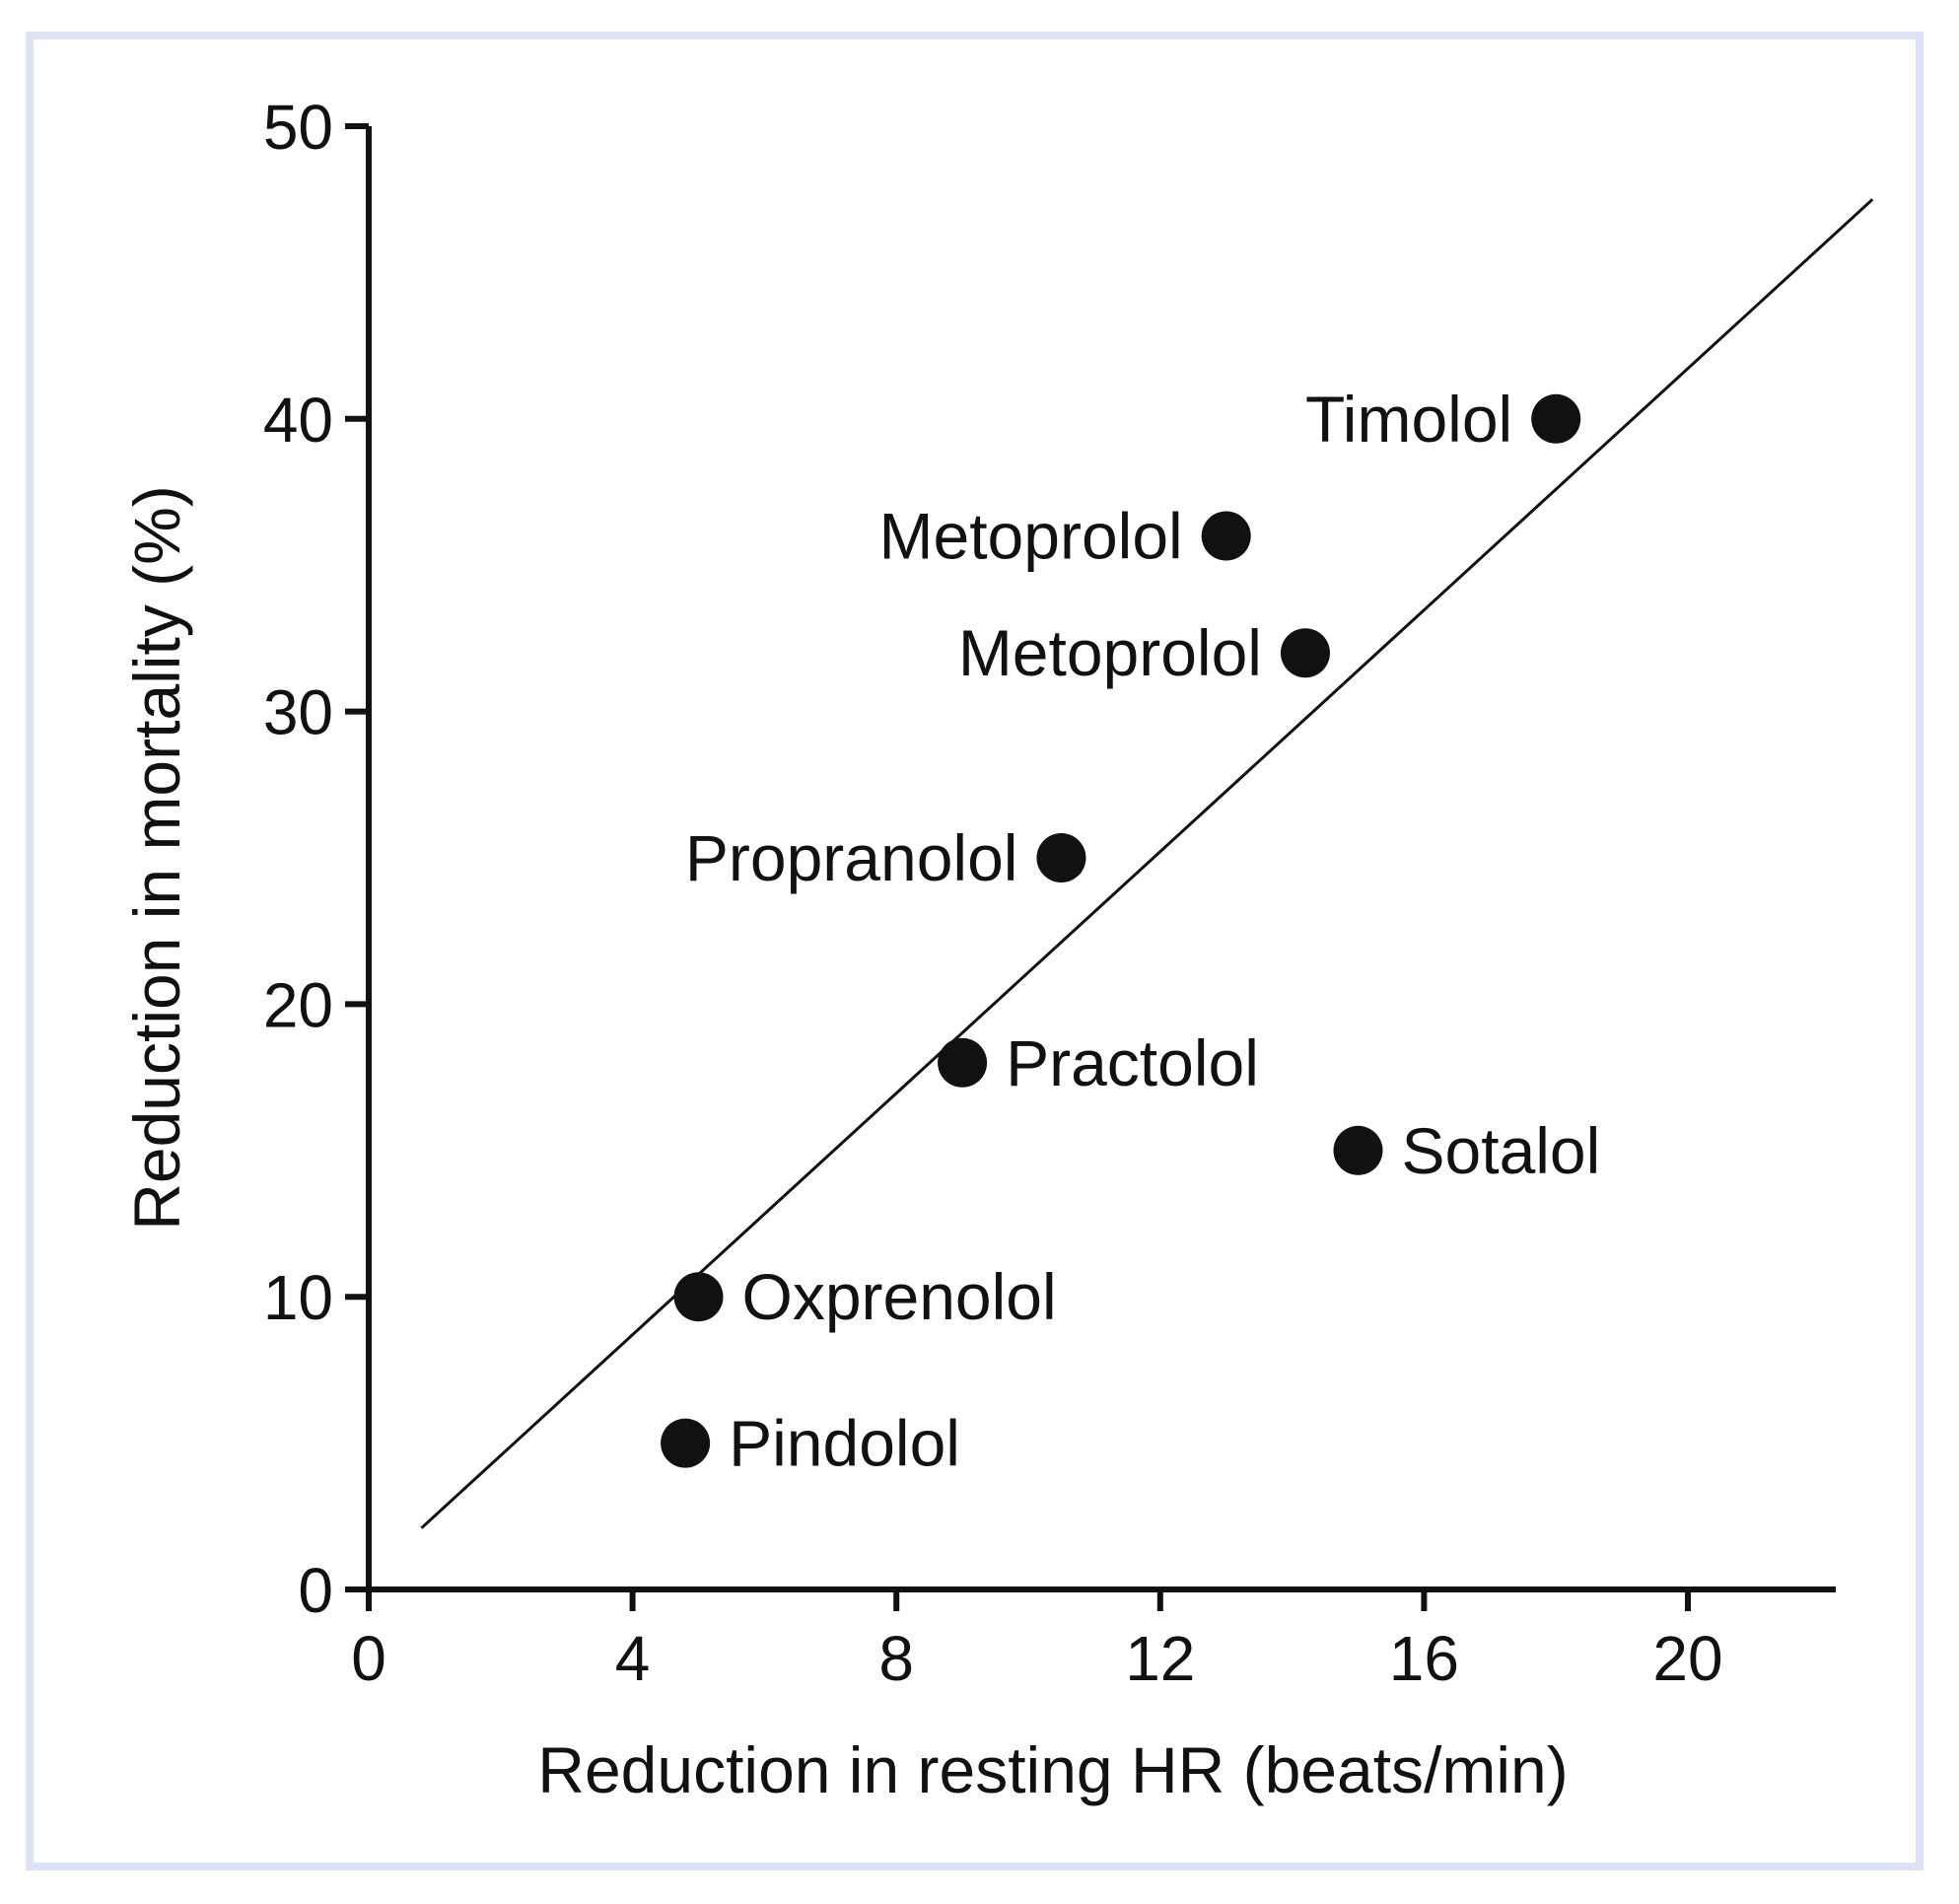  Describe the element at coordinates (899, 1296) in the screenshot. I see `point-label: Oxprenolol` at that location.